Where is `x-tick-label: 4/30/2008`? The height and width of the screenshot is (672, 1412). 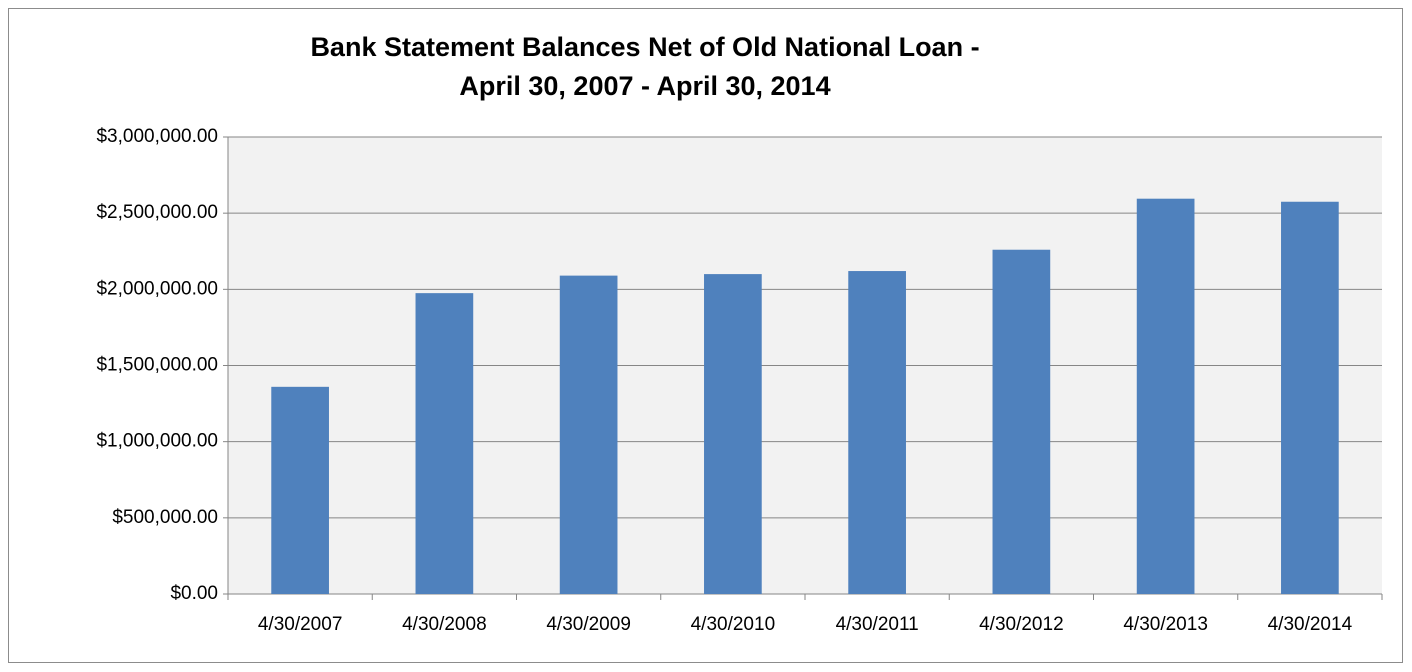
x-tick-label: 4/30/2008 is located at coordinates (444, 624).